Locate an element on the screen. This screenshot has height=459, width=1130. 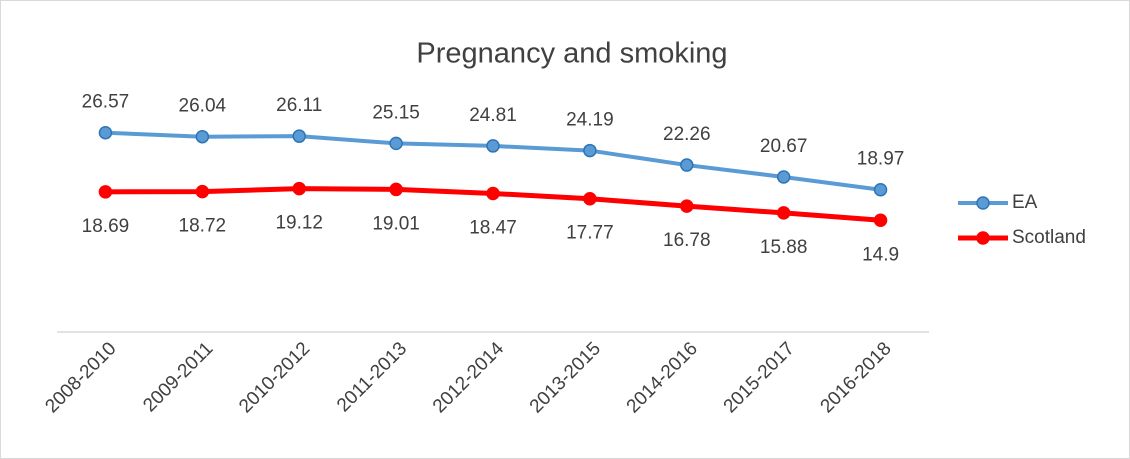
data-label: 16.78 is located at coordinates (687, 240).